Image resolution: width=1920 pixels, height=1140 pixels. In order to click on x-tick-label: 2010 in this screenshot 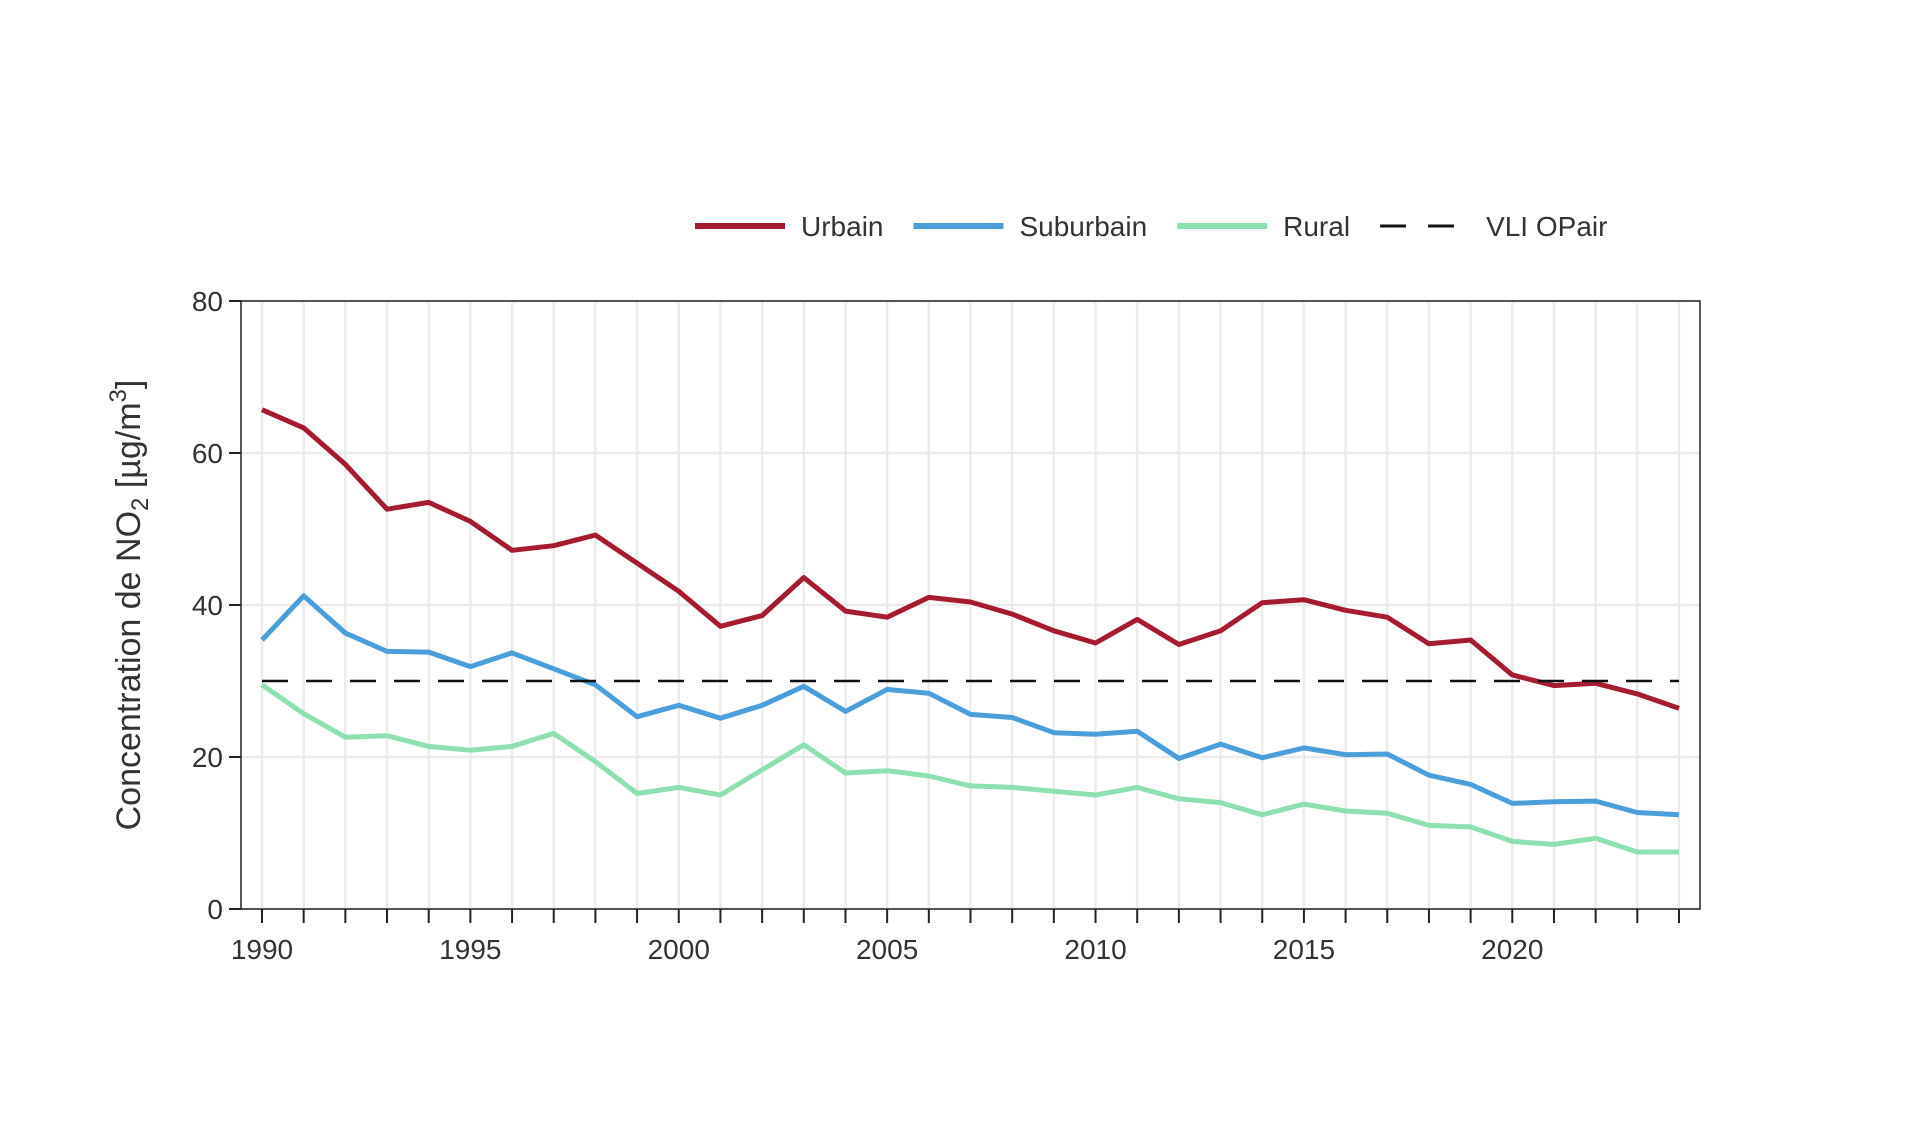, I will do `click(1095, 949)`.